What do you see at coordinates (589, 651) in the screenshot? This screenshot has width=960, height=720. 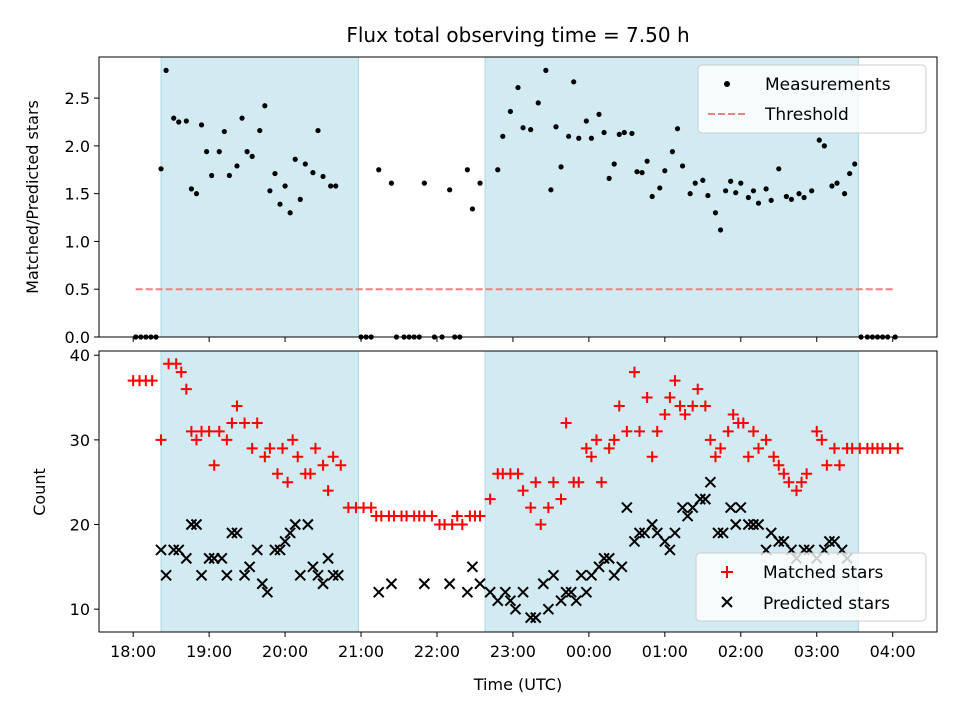 I see `x-tick-label: 00:00` at bounding box center [589, 651].